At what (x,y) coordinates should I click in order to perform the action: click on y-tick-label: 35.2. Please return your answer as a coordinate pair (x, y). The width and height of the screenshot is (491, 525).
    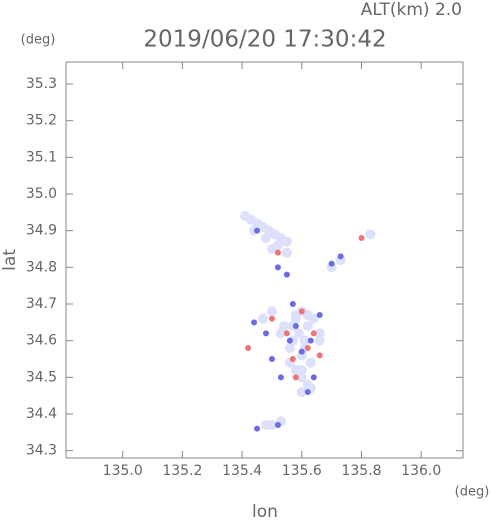
    Looking at the image, I should click on (41, 121).